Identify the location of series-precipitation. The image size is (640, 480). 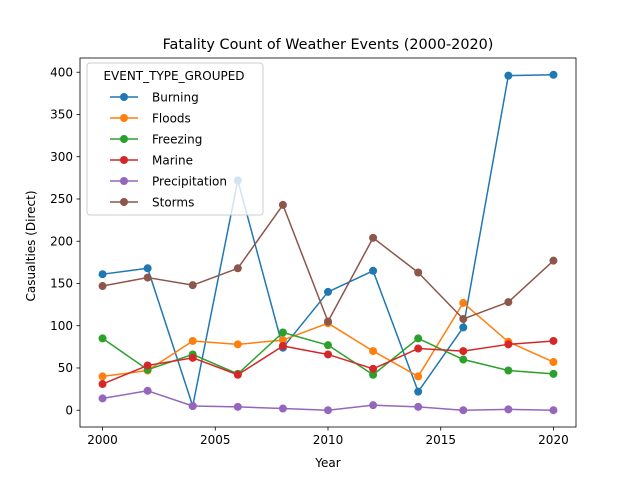
(328, 400).